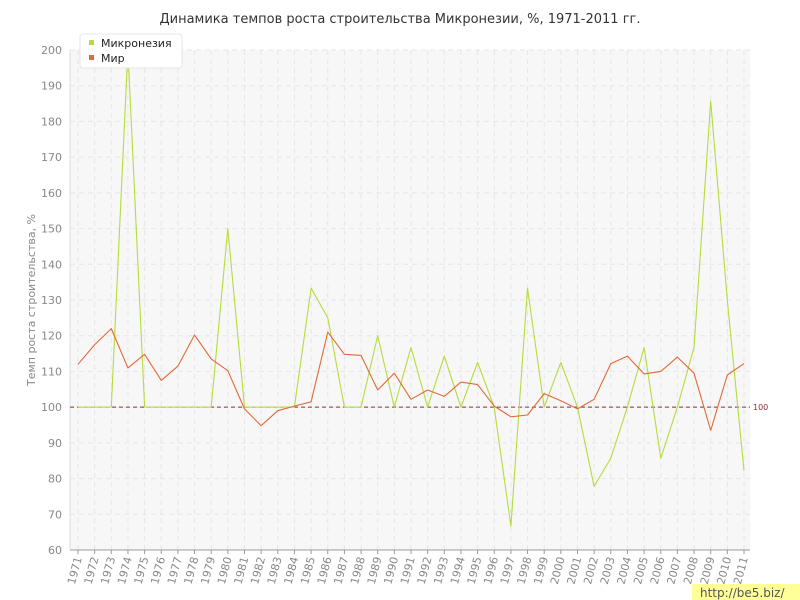  Describe the element at coordinates (91, 57) in the screenshot. I see `legend-swatch-mir` at that location.